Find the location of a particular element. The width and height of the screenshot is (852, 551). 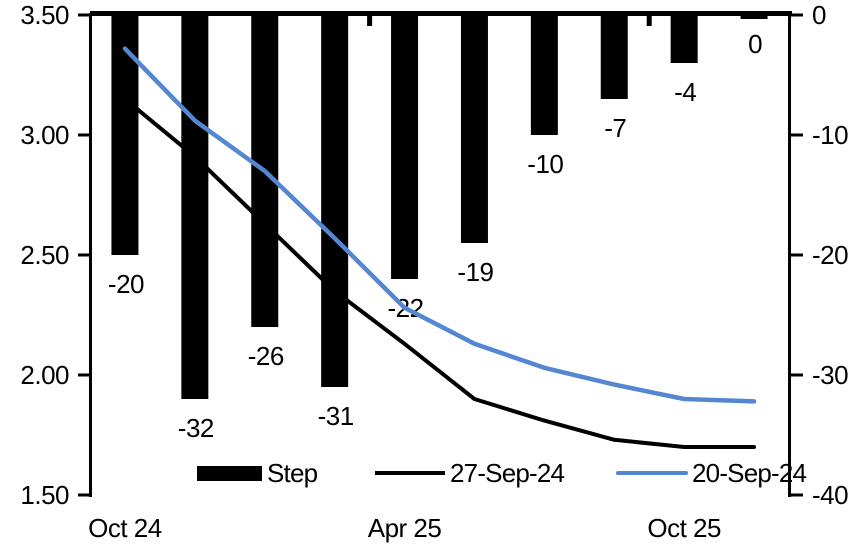

left-axis-tick-label: 3.00 is located at coordinates (44, 135).